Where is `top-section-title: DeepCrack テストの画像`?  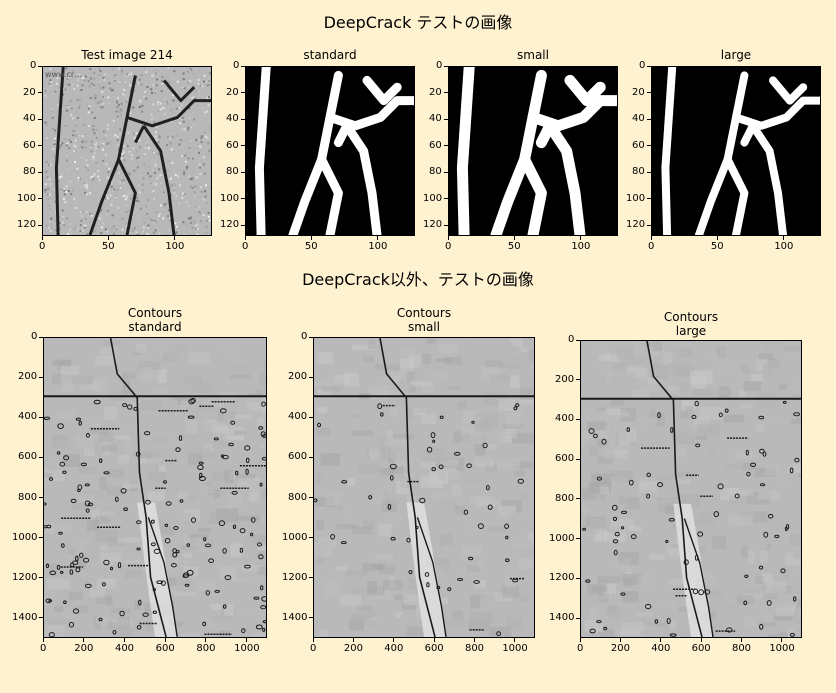 top-section-title: DeepCrack テストの画像 is located at coordinates (418, 22).